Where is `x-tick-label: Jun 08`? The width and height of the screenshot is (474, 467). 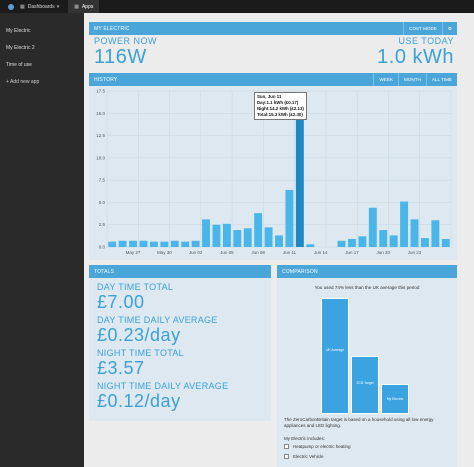 x-tick-label: Jun 08 is located at coordinates (258, 252).